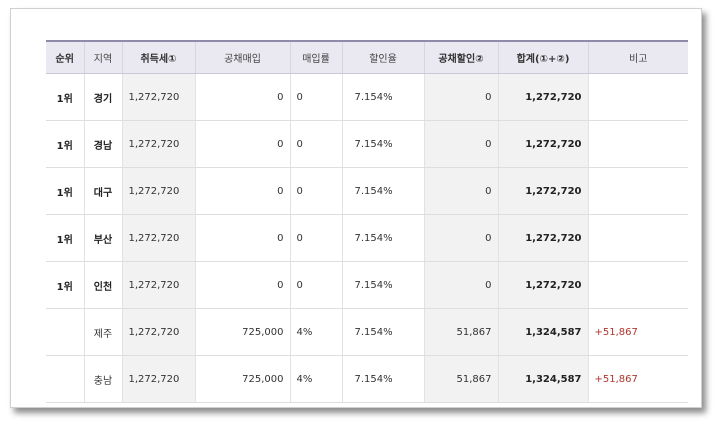  I want to click on header-discount-rate: 할인율, so click(382, 57).